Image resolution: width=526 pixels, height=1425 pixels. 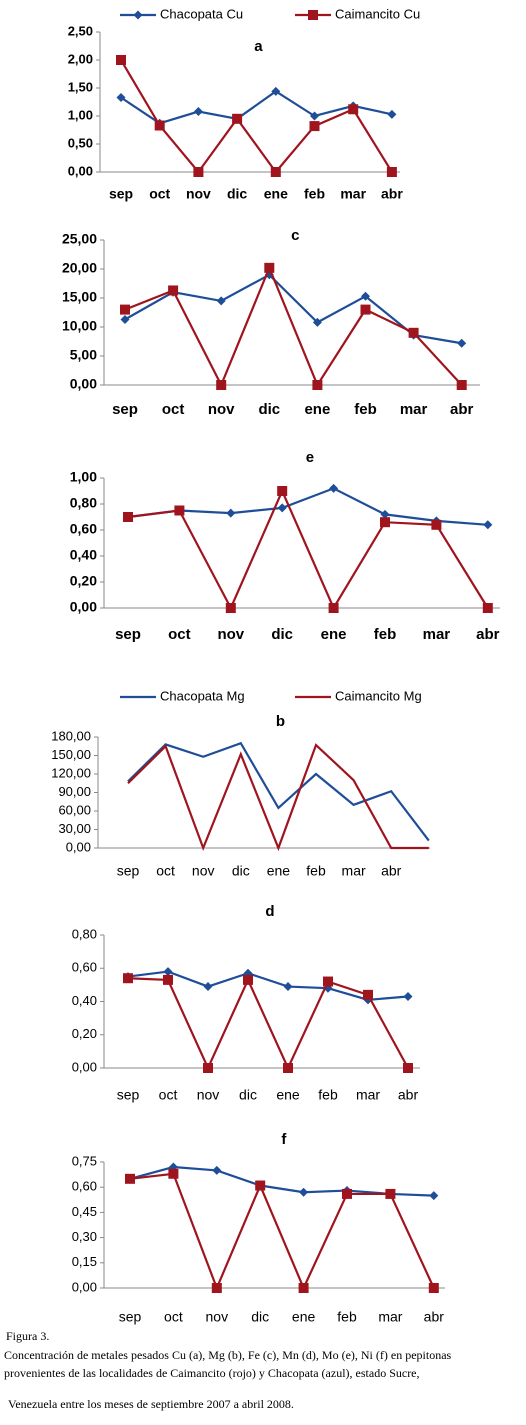 I want to click on y-tick-label: 10,00, so click(x=79, y=326).